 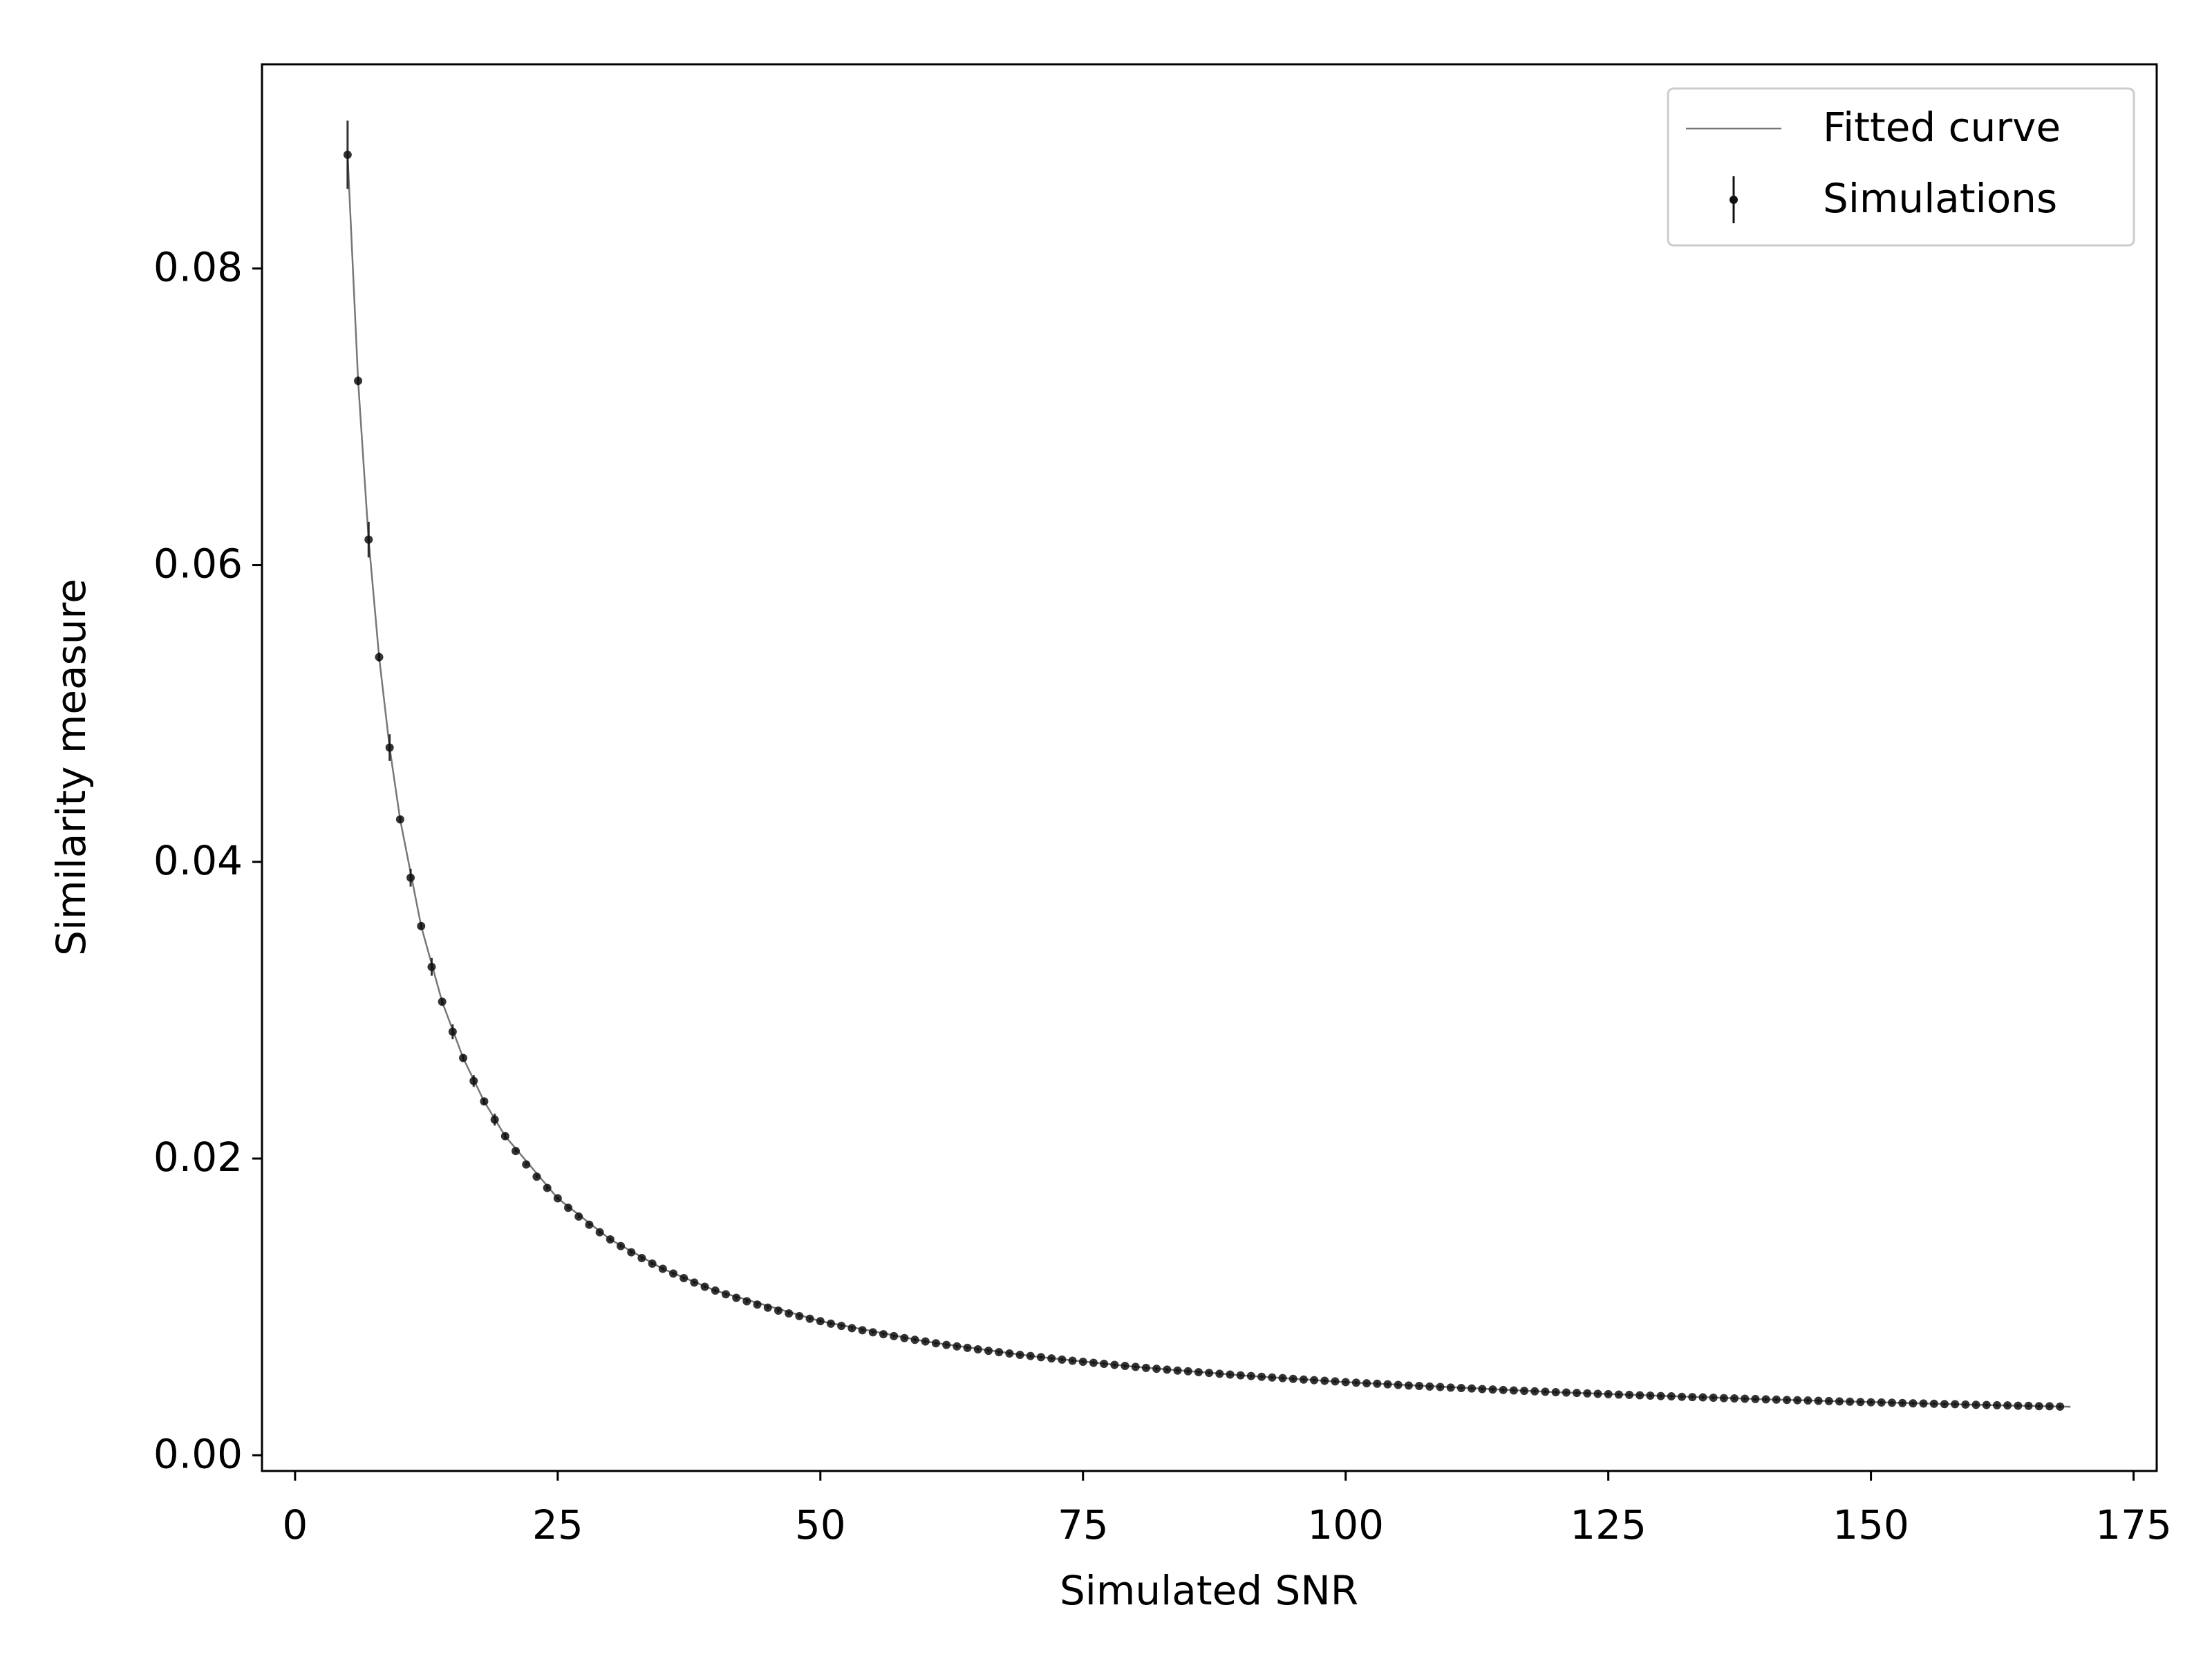 What do you see at coordinates (1942, 128) in the screenshot?
I see `legend-label: Fitted curve` at bounding box center [1942, 128].